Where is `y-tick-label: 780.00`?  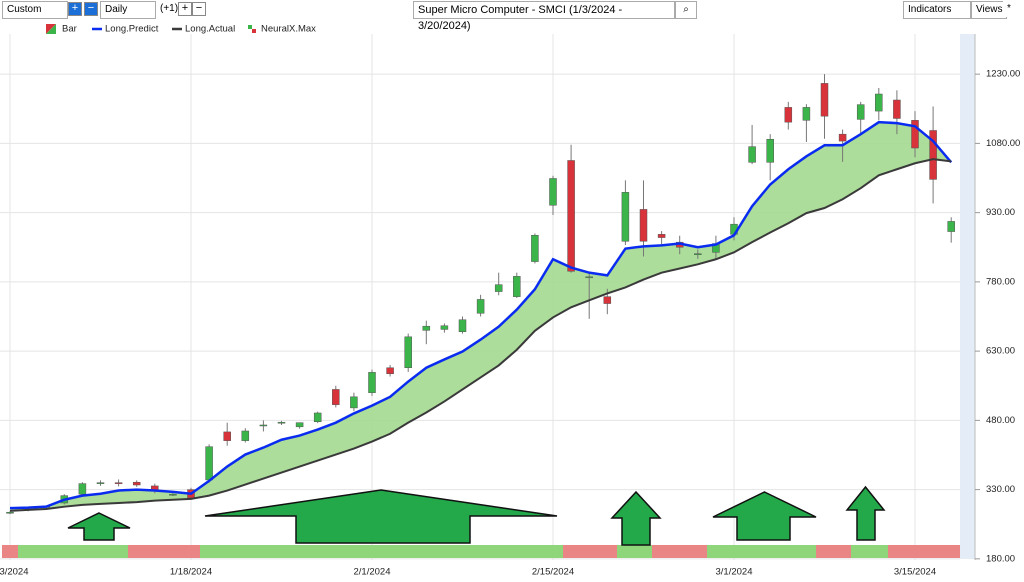 y-tick-label: 780.00 is located at coordinates (1000, 281).